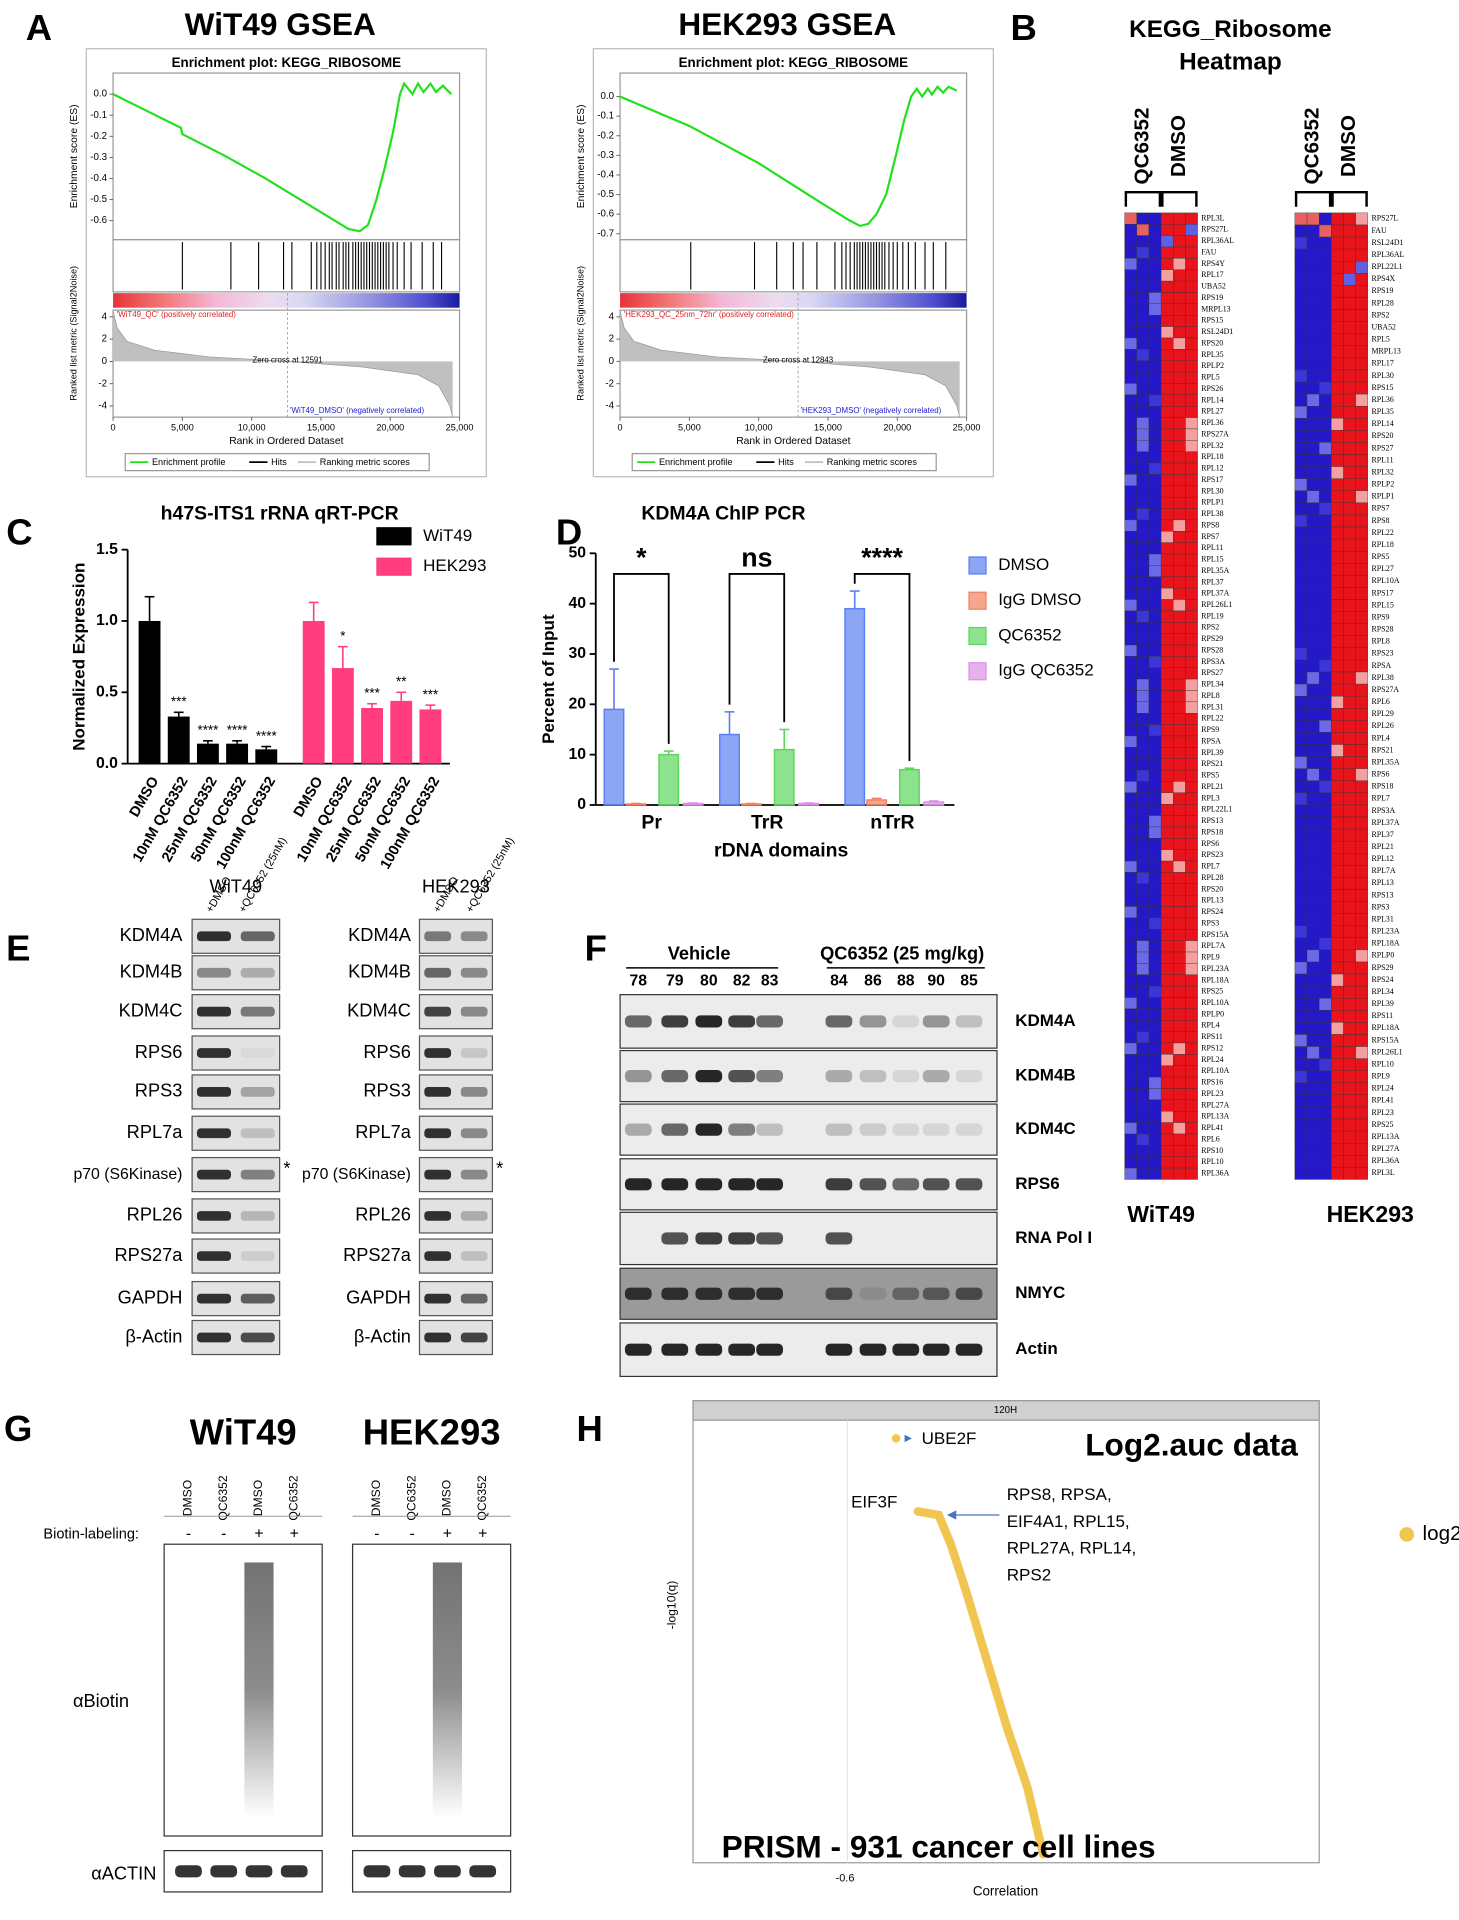 This screenshot has height=1920, width=1459. What do you see at coordinates (1382, 484) in the screenshot?
I see `gene-label: RPLP2` at bounding box center [1382, 484].